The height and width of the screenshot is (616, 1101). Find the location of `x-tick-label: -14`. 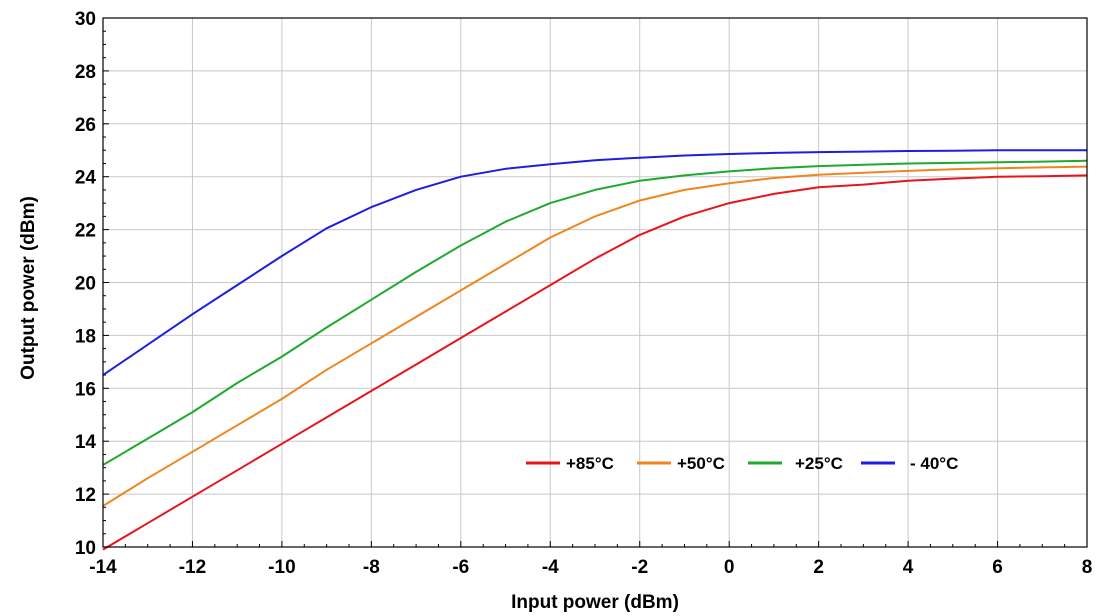

x-tick-label: -14 is located at coordinates (103, 567).